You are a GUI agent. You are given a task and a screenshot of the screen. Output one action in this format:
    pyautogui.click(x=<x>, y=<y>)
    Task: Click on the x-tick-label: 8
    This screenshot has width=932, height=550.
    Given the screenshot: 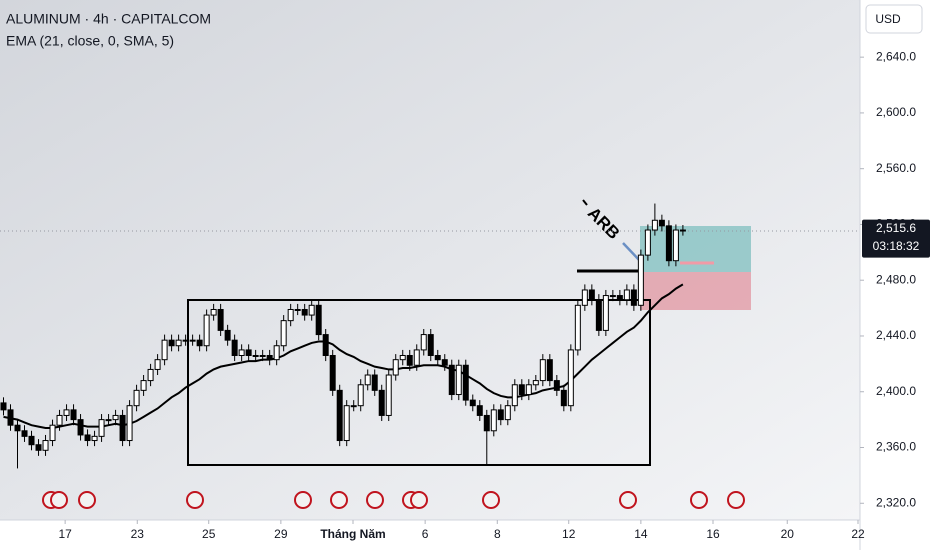 What is the action you would take?
    pyautogui.click(x=497, y=534)
    